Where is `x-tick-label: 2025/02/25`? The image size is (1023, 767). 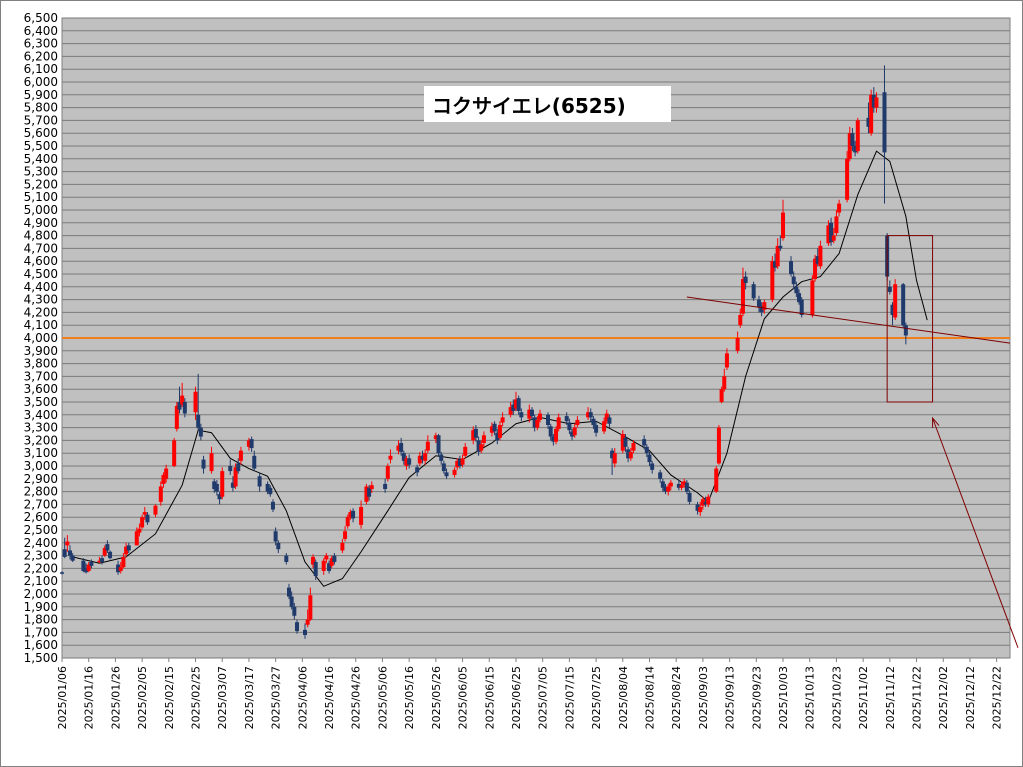
x-tick-label: 2025/02/25 is located at coordinates (196, 697).